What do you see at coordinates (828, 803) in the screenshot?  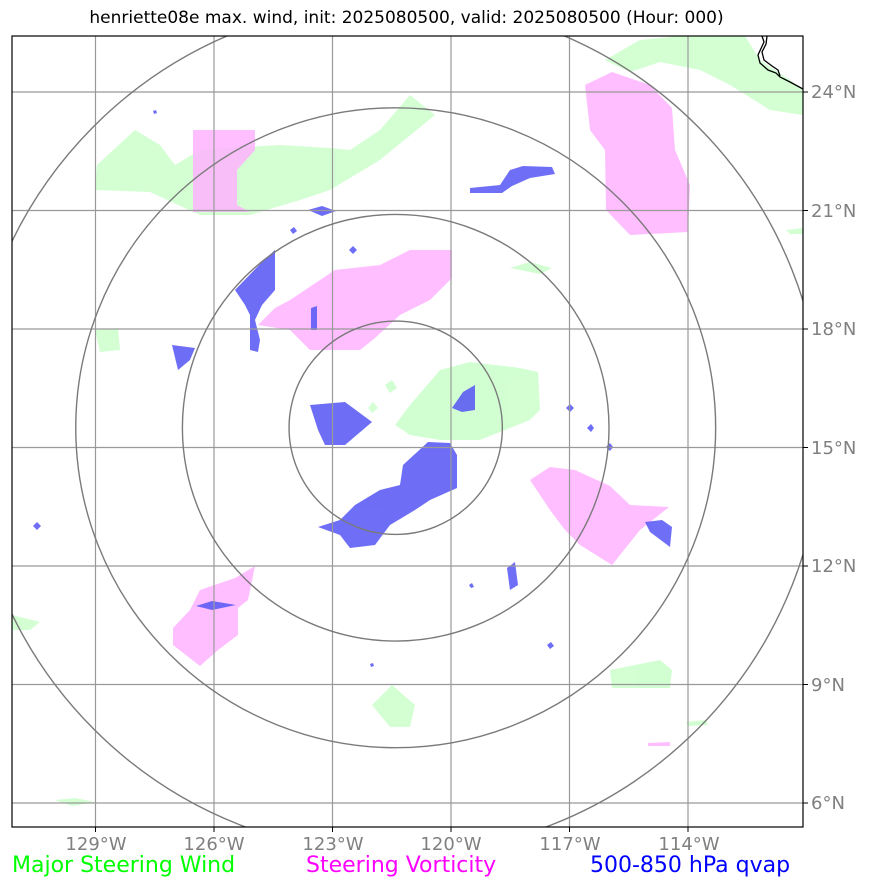 I see `lat-label-6n: 6°N` at bounding box center [828, 803].